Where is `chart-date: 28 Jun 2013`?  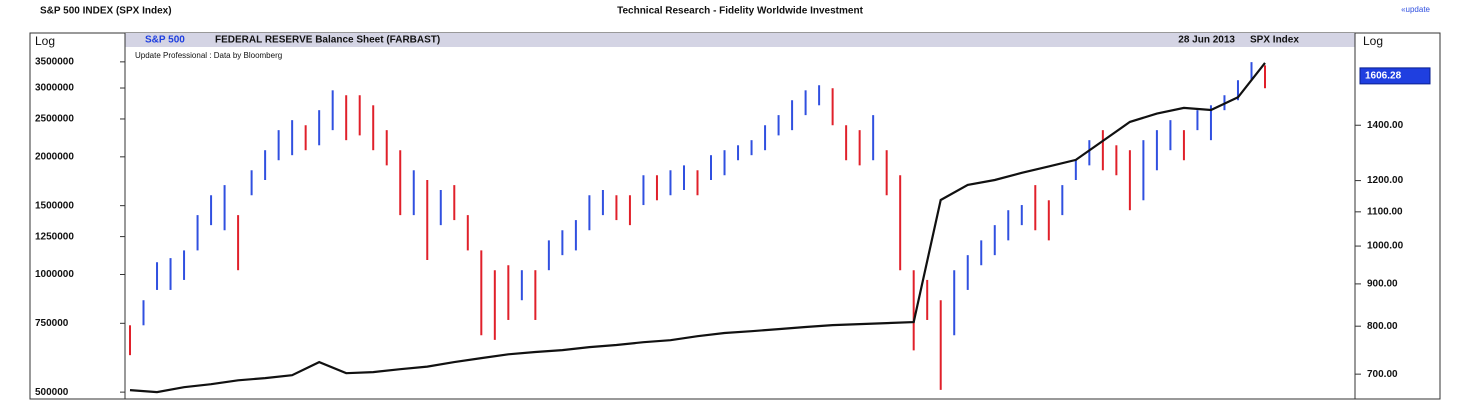
chart-date: 28 Jun 2013 is located at coordinates (1206, 40).